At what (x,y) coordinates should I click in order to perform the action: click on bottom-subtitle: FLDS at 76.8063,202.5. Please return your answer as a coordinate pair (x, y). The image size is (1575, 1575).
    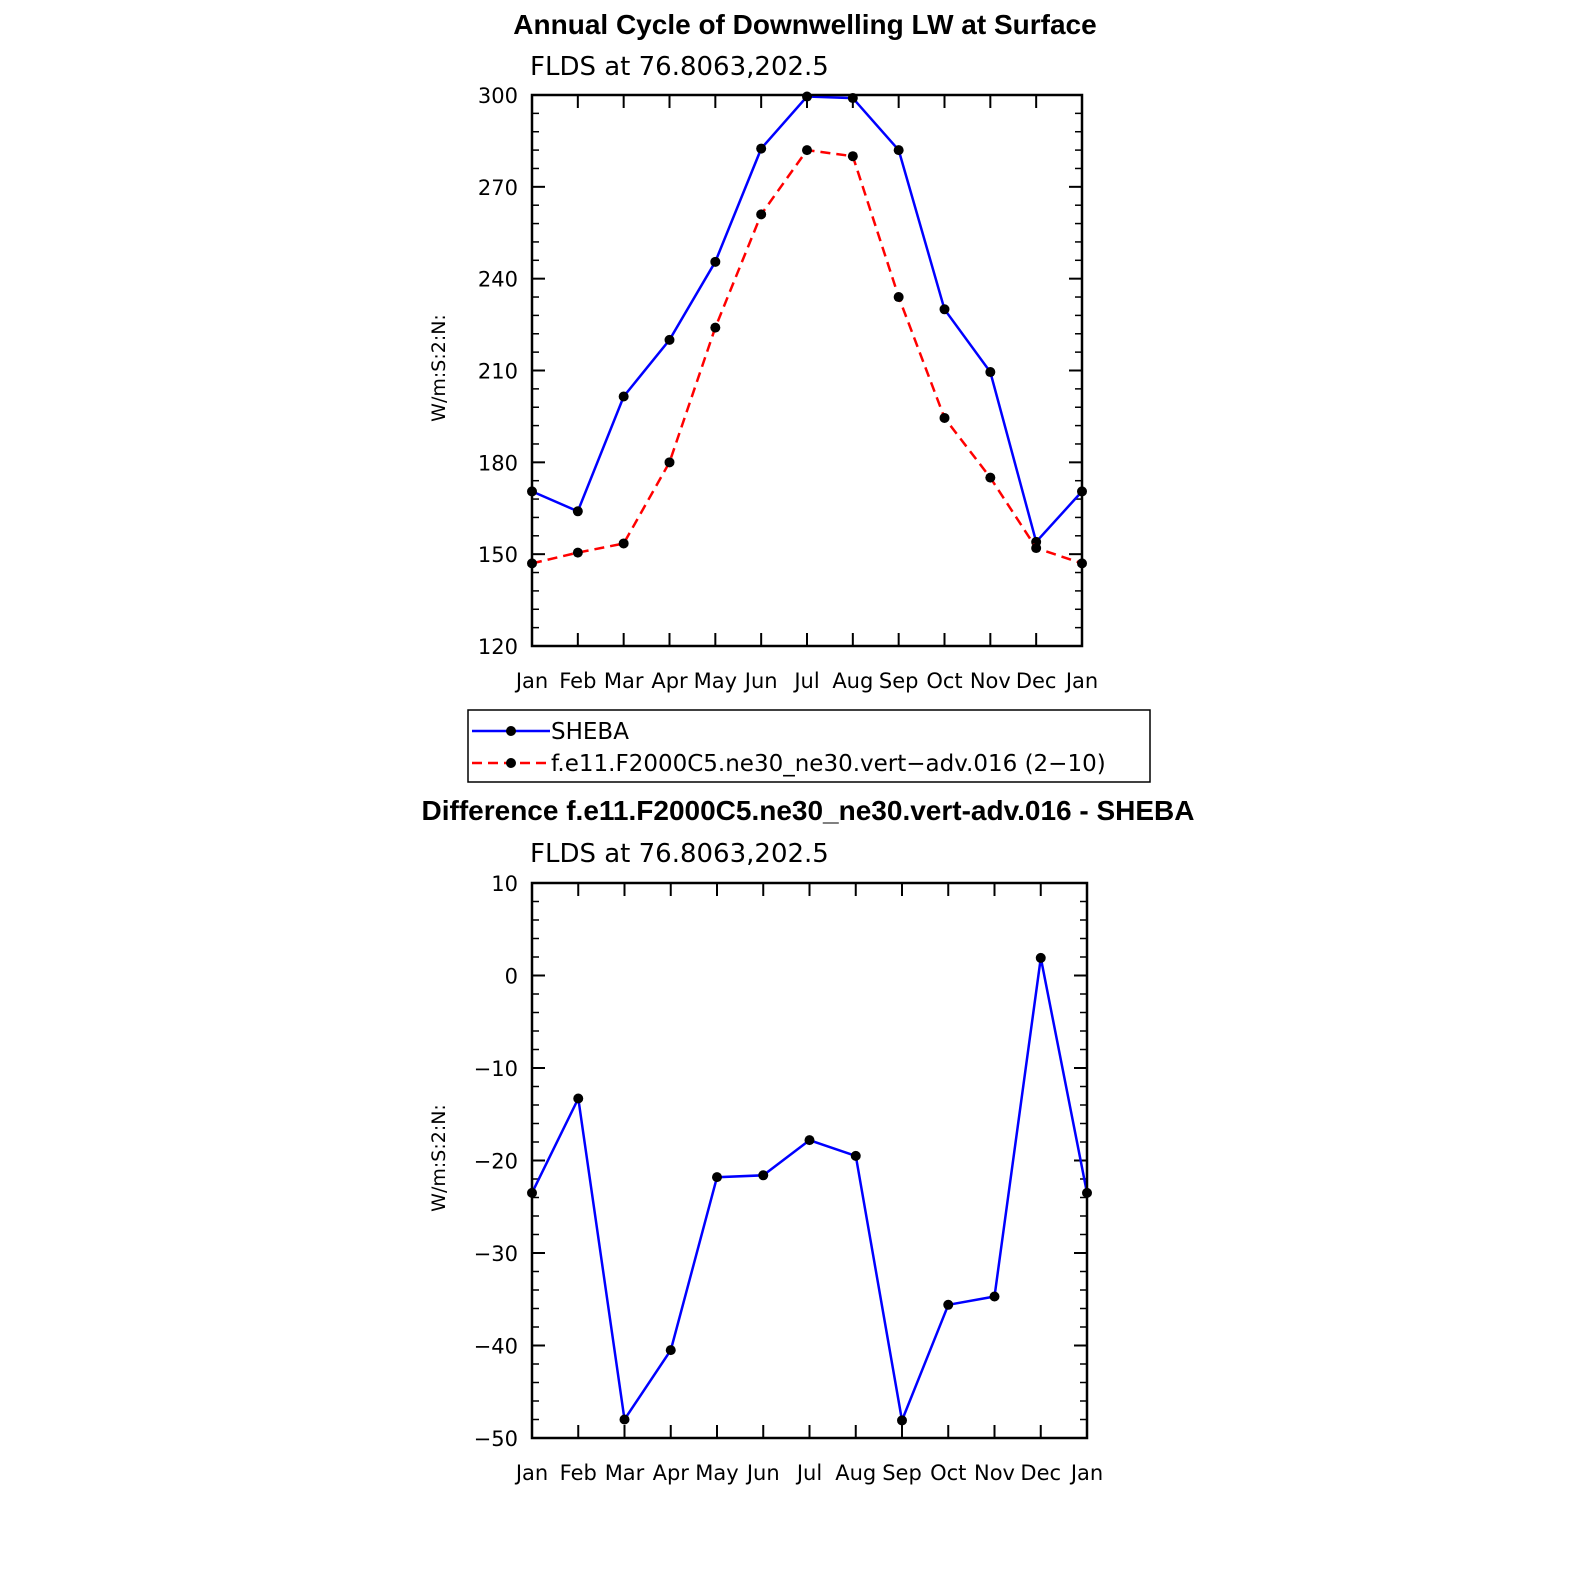
    Looking at the image, I should click on (679, 854).